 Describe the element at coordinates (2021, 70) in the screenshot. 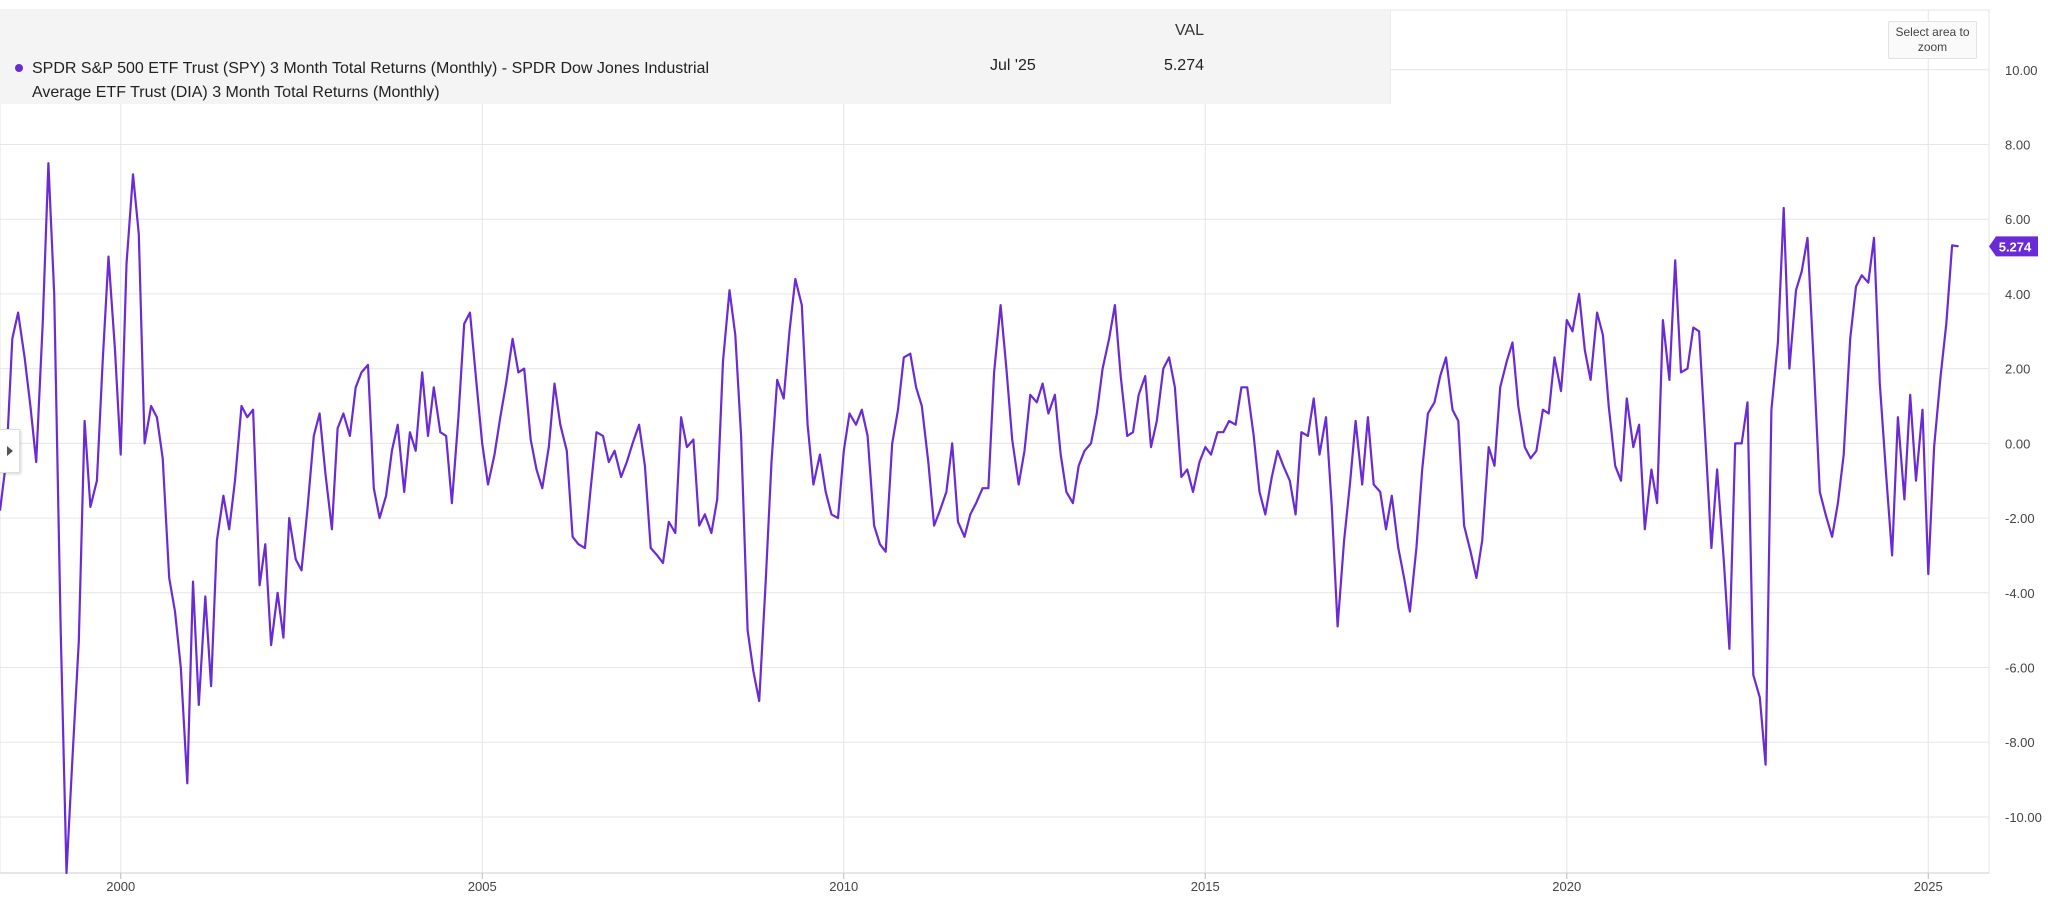

I see `y-tick-label: 10.00` at that location.